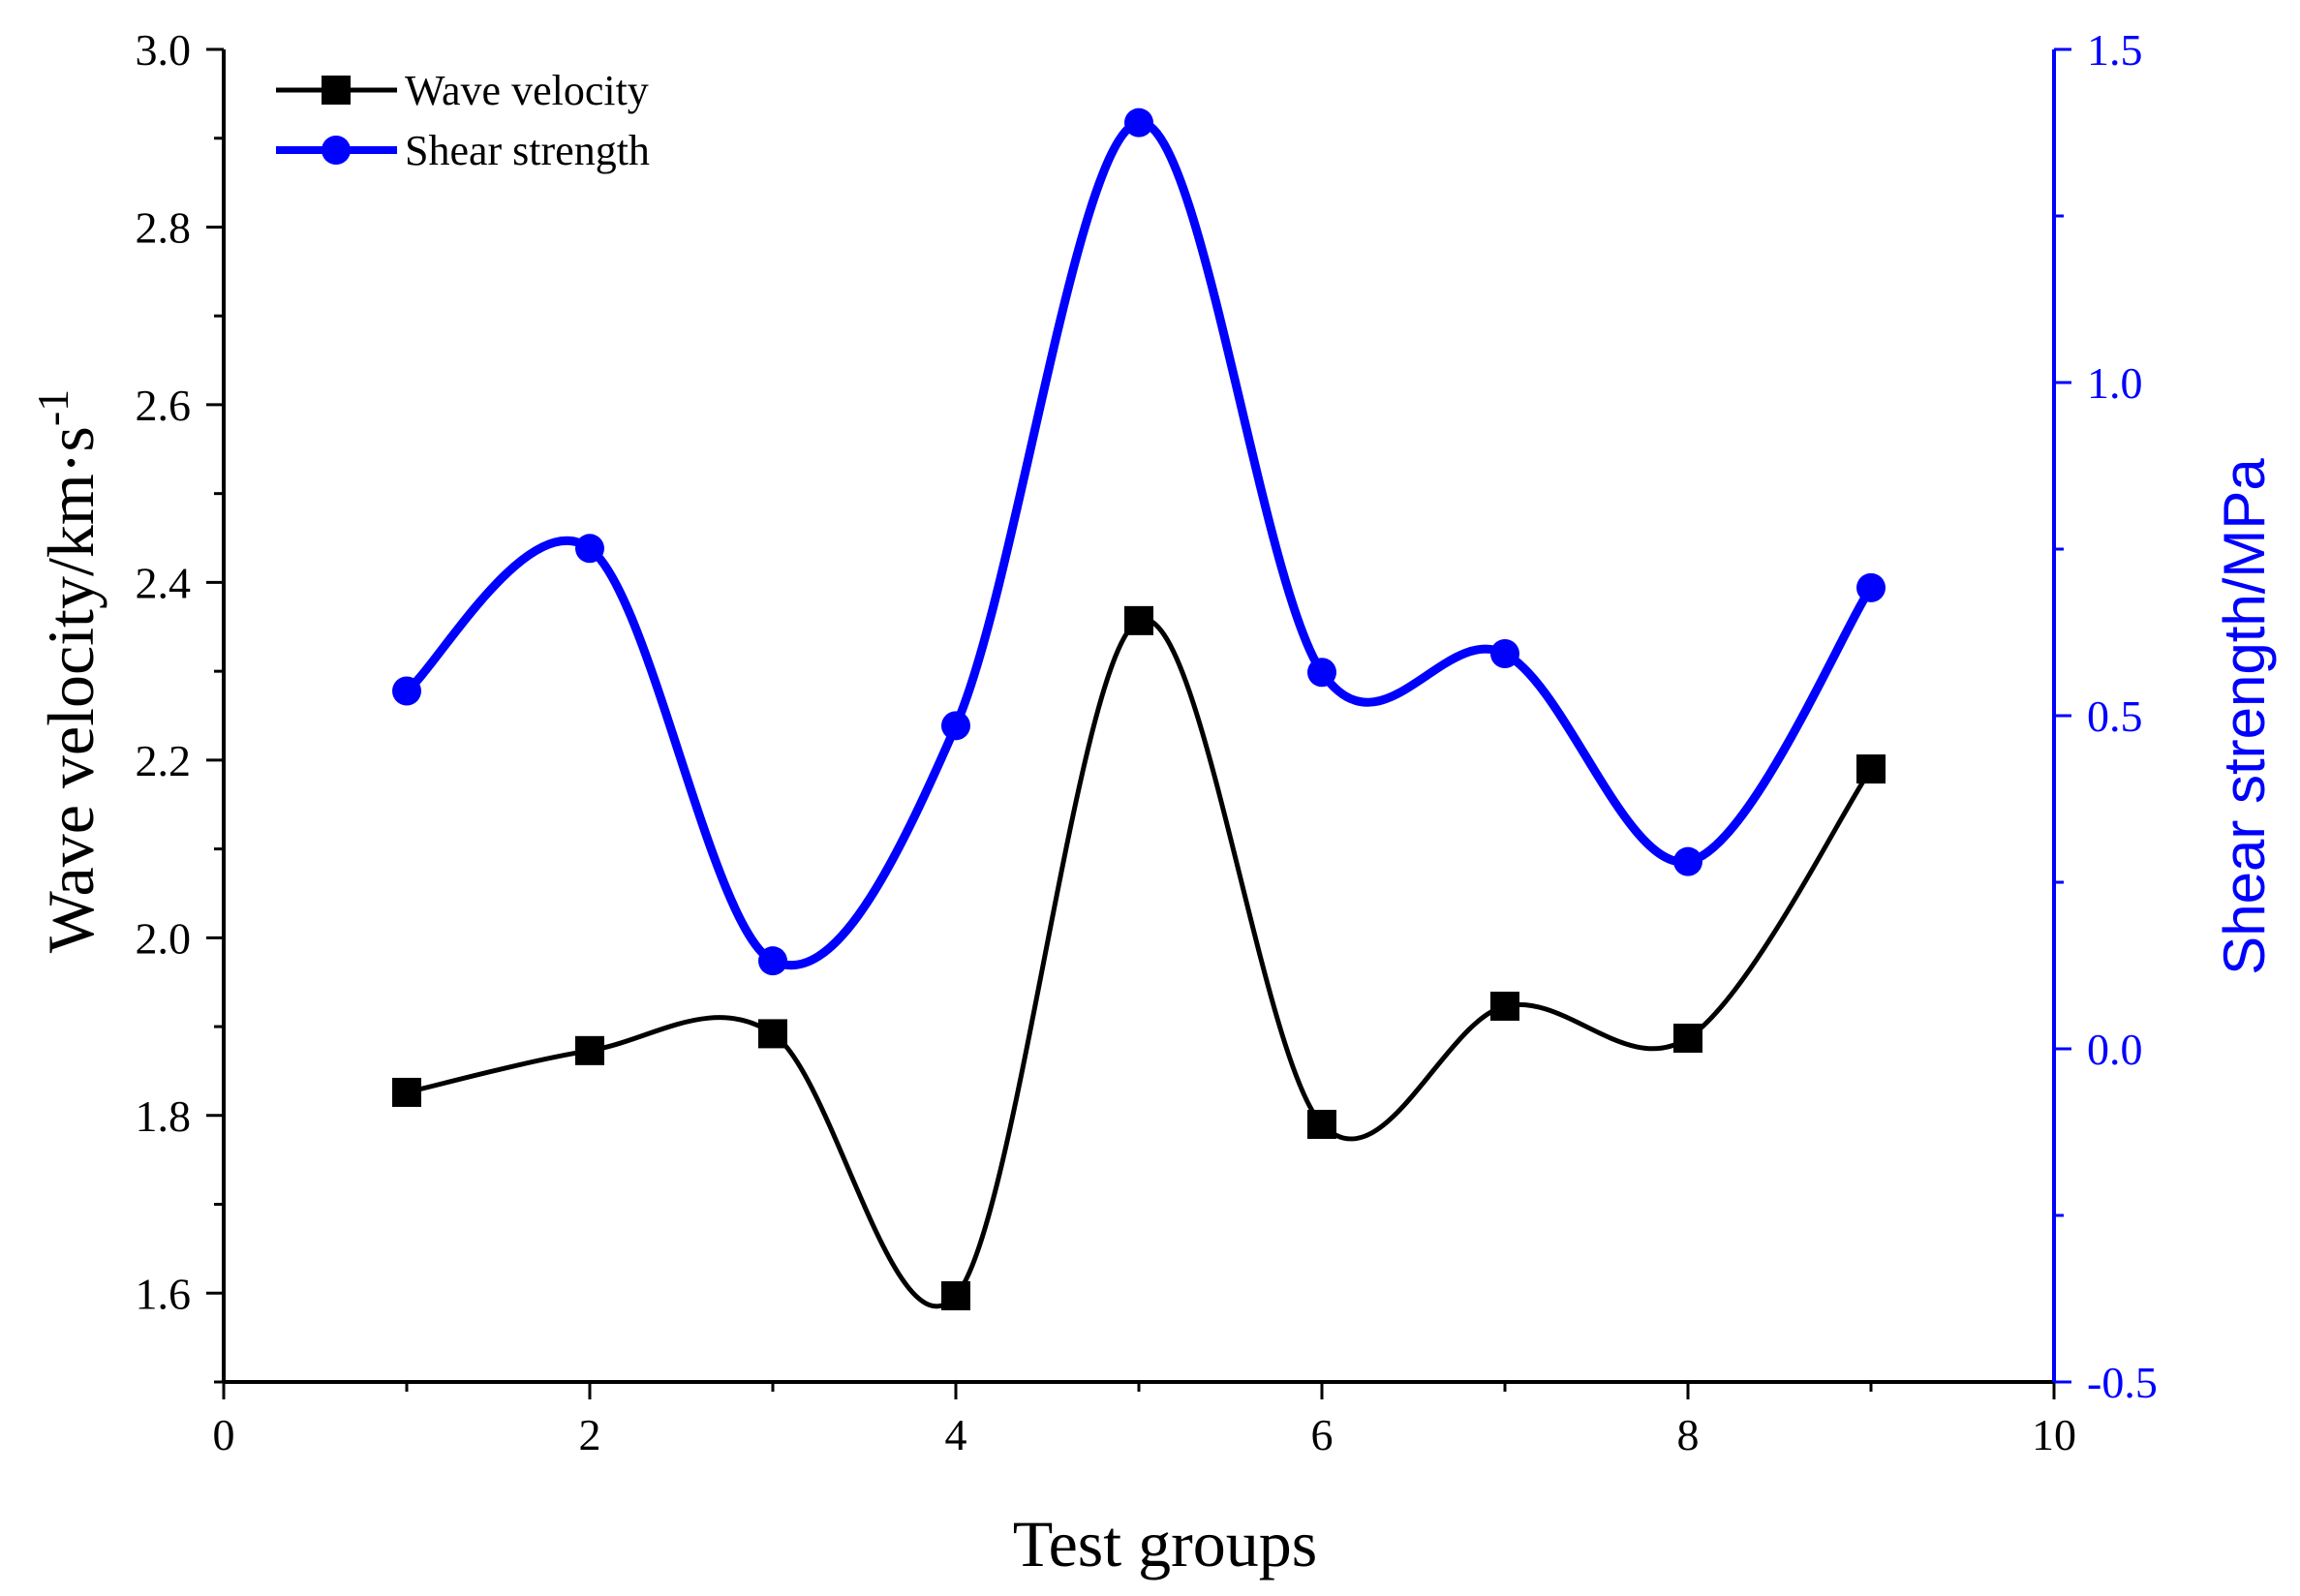 The width and height of the screenshot is (2300, 1596). What do you see at coordinates (527, 90) in the screenshot?
I see `legend-label-wave-velocity: Wave velocity` at bounding box center [527, 90].